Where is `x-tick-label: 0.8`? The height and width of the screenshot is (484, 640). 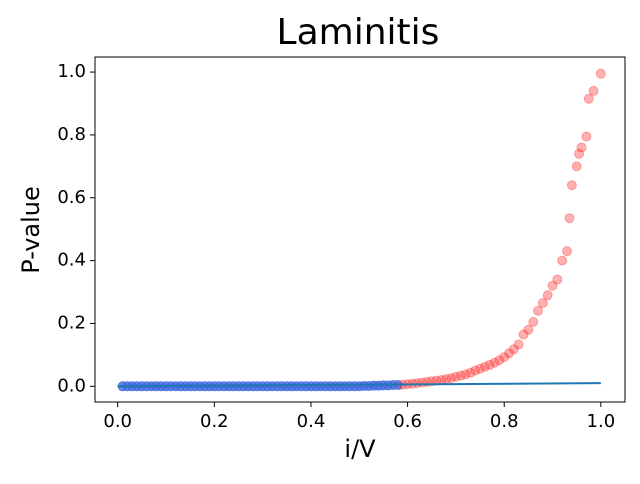 x-tick-label: 0.8 is located at coordinates (504, 421).